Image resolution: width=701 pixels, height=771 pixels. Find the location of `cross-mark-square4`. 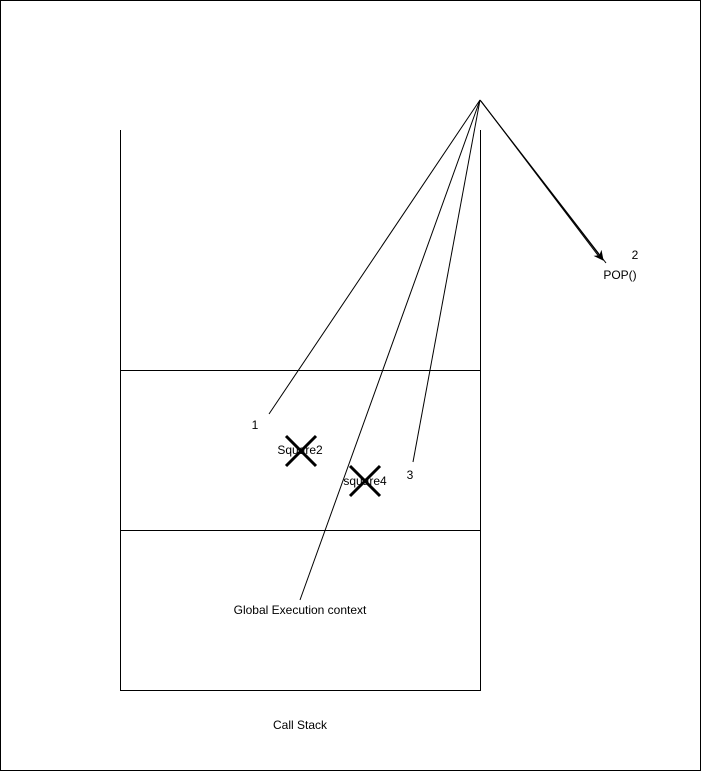

cross-mark-square4 is located at coordinates (365, 481).